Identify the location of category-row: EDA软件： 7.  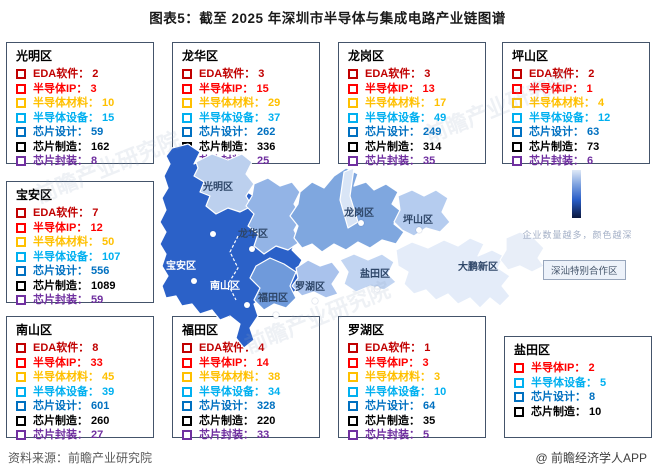
(84, 213).